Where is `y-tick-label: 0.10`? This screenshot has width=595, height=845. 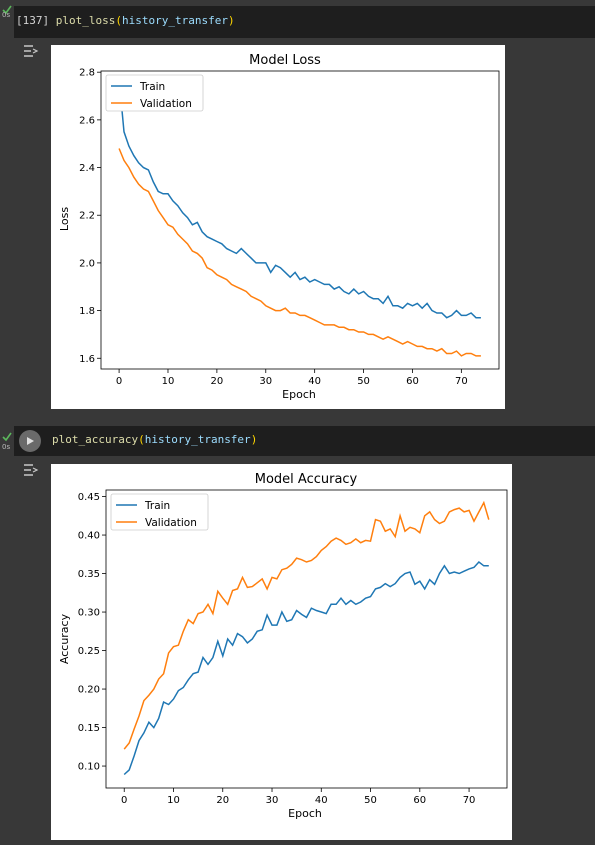 y-tick-label: 0.10 is located at coordinates (89, 767).